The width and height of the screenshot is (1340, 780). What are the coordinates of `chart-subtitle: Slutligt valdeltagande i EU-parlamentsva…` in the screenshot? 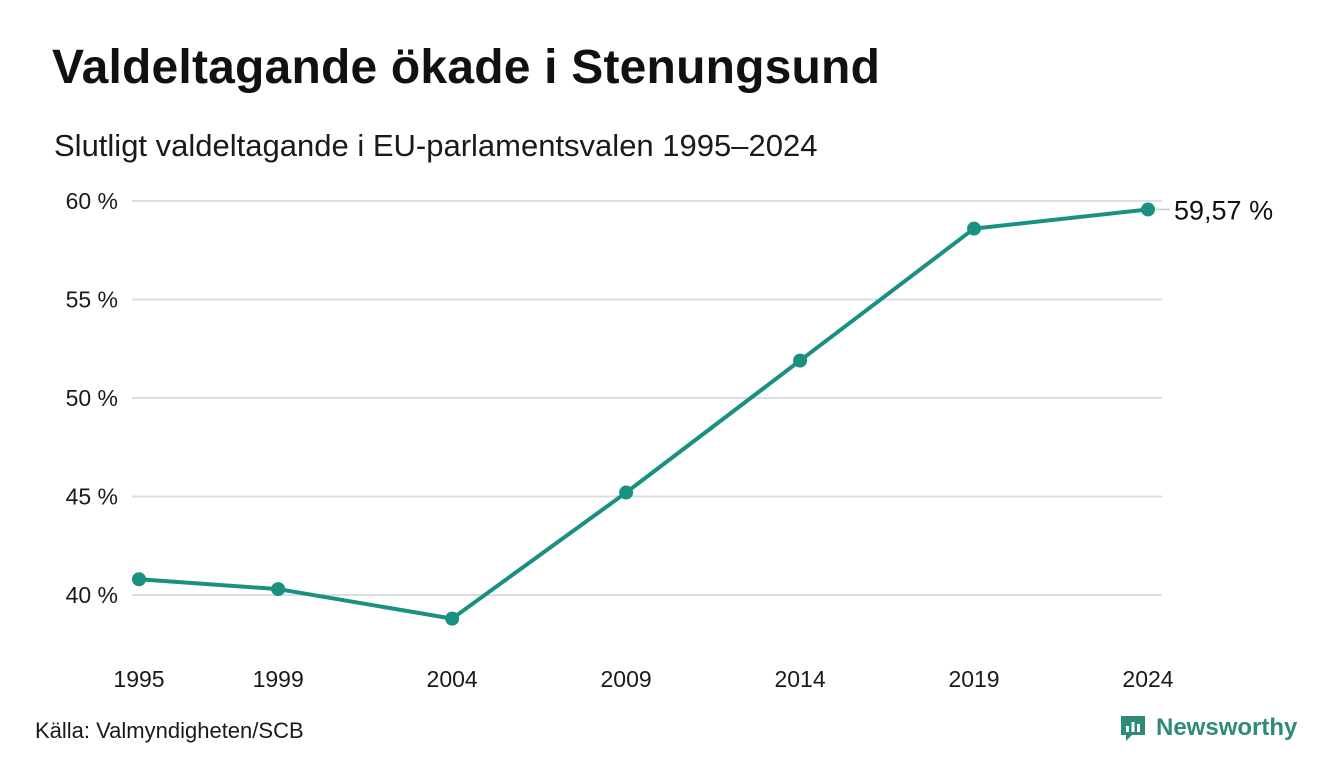 It's located at (436, 145).